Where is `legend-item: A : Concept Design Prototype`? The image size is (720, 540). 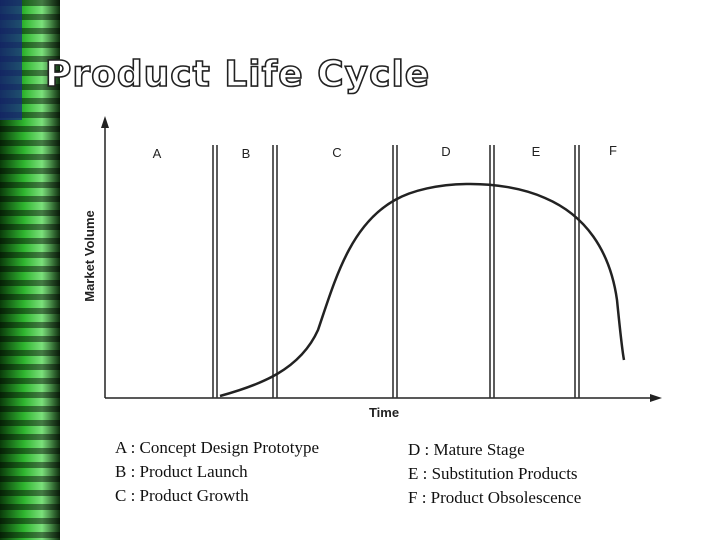 legend-item: A : Concept Design Prototype is located at coordinates (217, 447).